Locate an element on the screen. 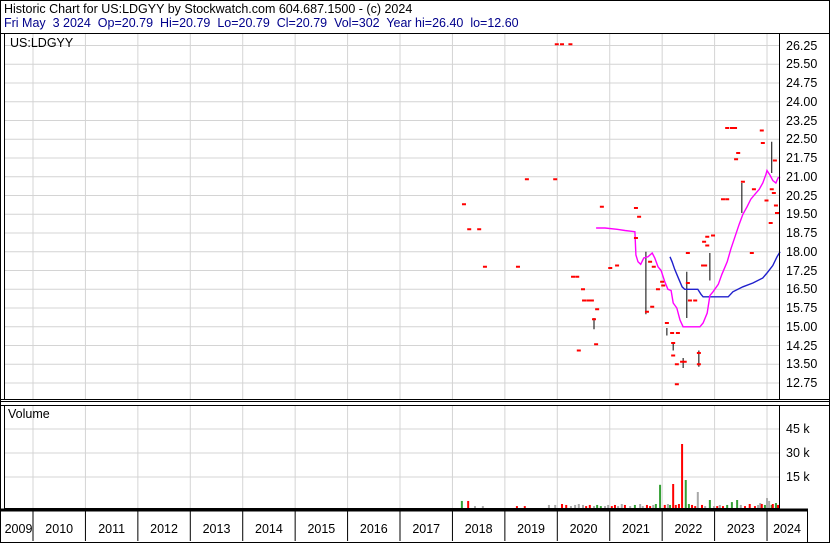  year-axis-tick: 2011 is located at coordinates (112, 529).